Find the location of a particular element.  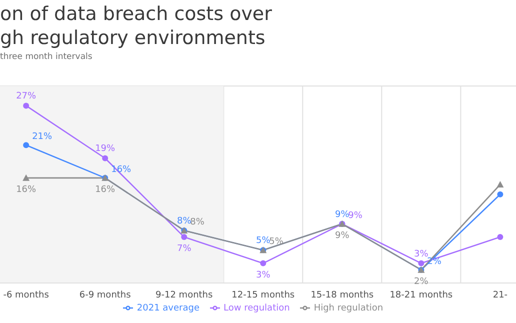

x-tick-label: -6 months is located at coordinates (26, 295).